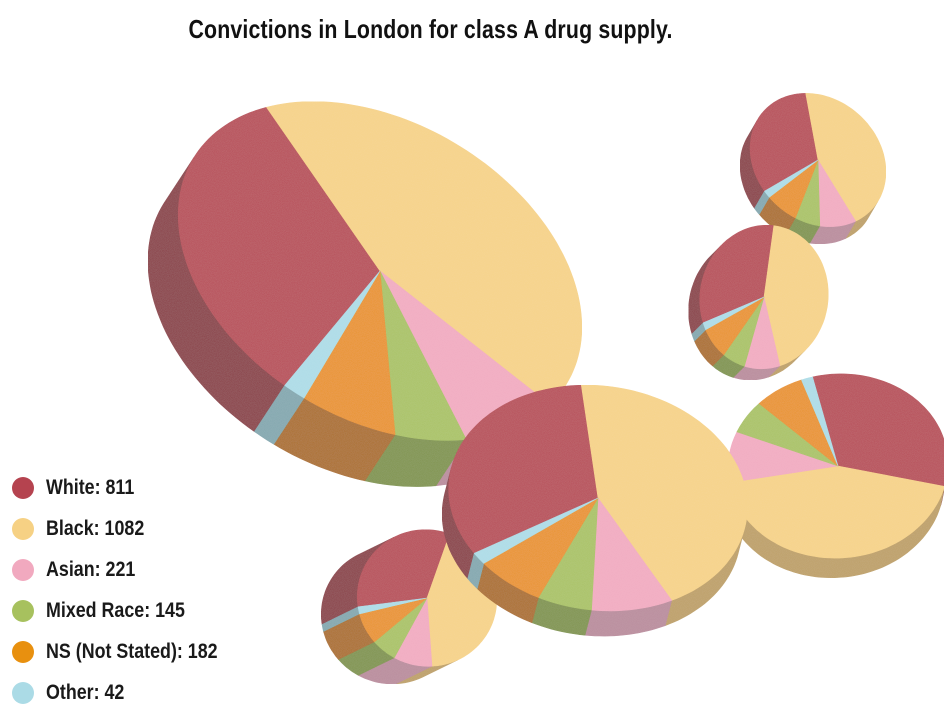 Image resolution: width=944 pixels, height=713 pixels. I want to click on legend-label-asian: Asian: 221, so click(90, 570).